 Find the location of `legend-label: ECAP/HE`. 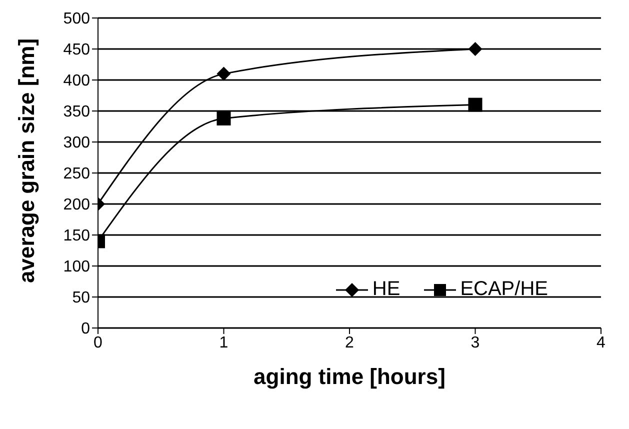

legend-label: ECAP/HE is located at coordinates (504, 289).